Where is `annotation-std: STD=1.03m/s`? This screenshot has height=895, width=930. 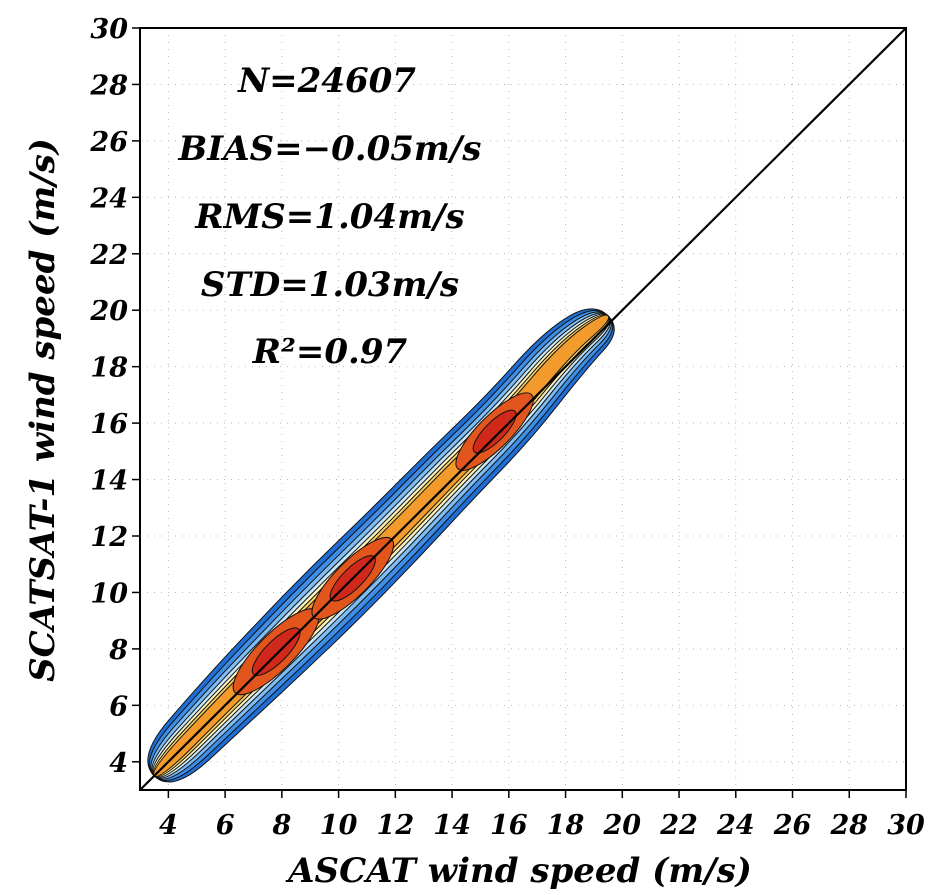
annotation-std: STD=1.03m/s is located at coordinates (330, 285).